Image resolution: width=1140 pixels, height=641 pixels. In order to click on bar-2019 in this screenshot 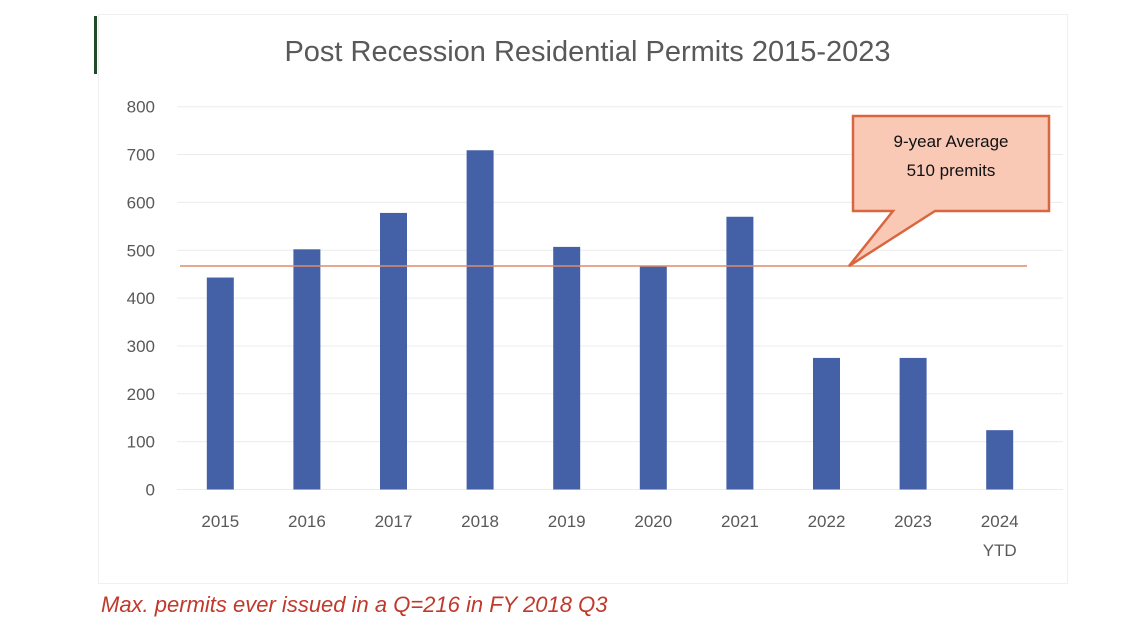, I will do `click(567, 368)`.